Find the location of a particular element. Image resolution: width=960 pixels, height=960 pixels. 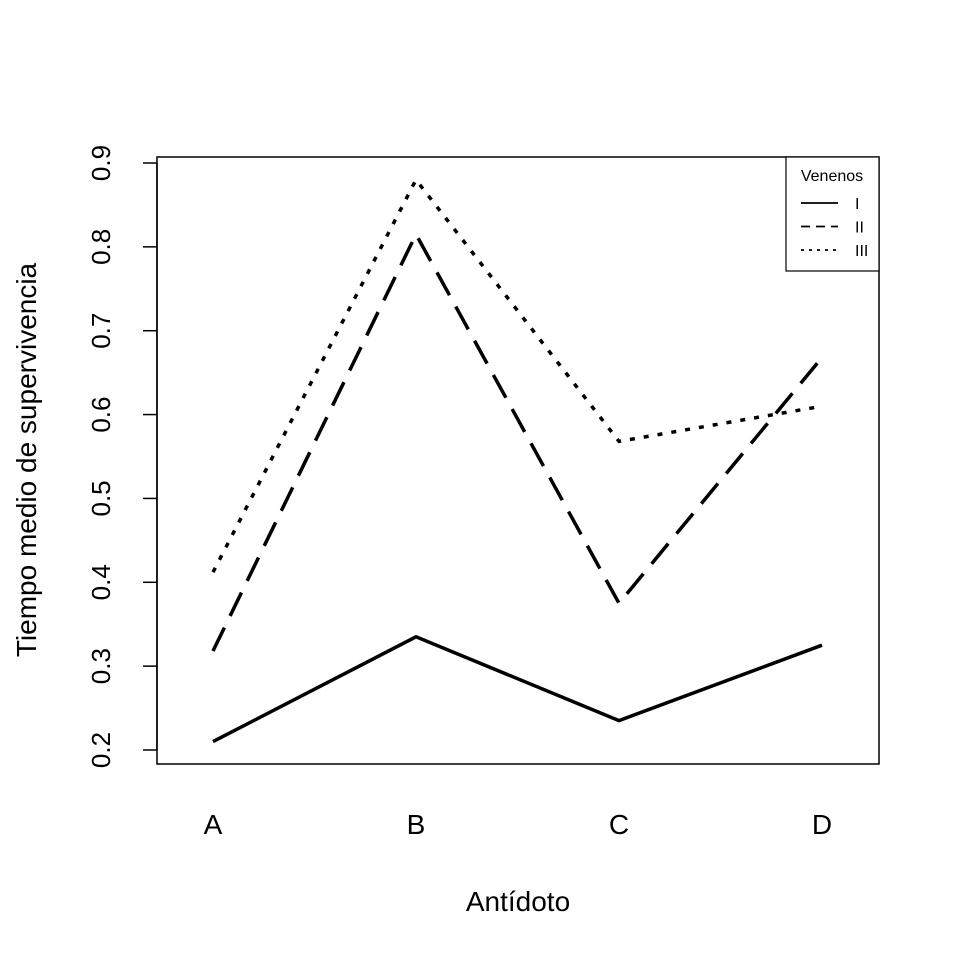

y-axis: 0.2 0.3 0.4 0.5 0.6 0.7 0.8 0.9 is located at coordinates (122, 456).